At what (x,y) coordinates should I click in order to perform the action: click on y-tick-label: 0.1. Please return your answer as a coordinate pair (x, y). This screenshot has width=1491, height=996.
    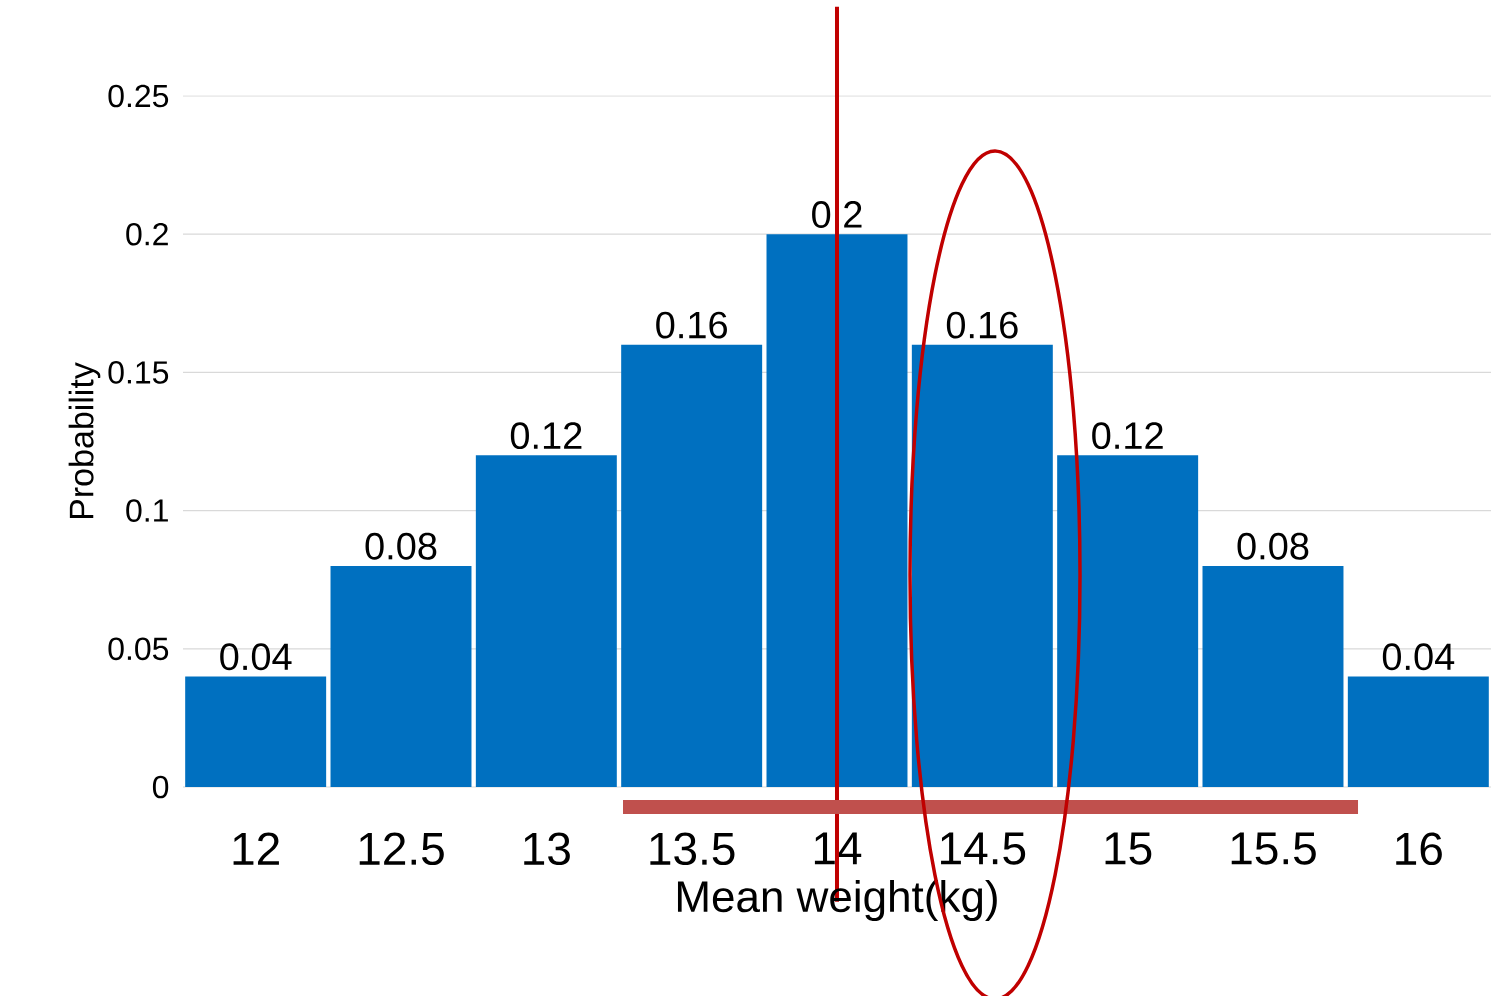
    Looking at the image, I should click on (147, 510).